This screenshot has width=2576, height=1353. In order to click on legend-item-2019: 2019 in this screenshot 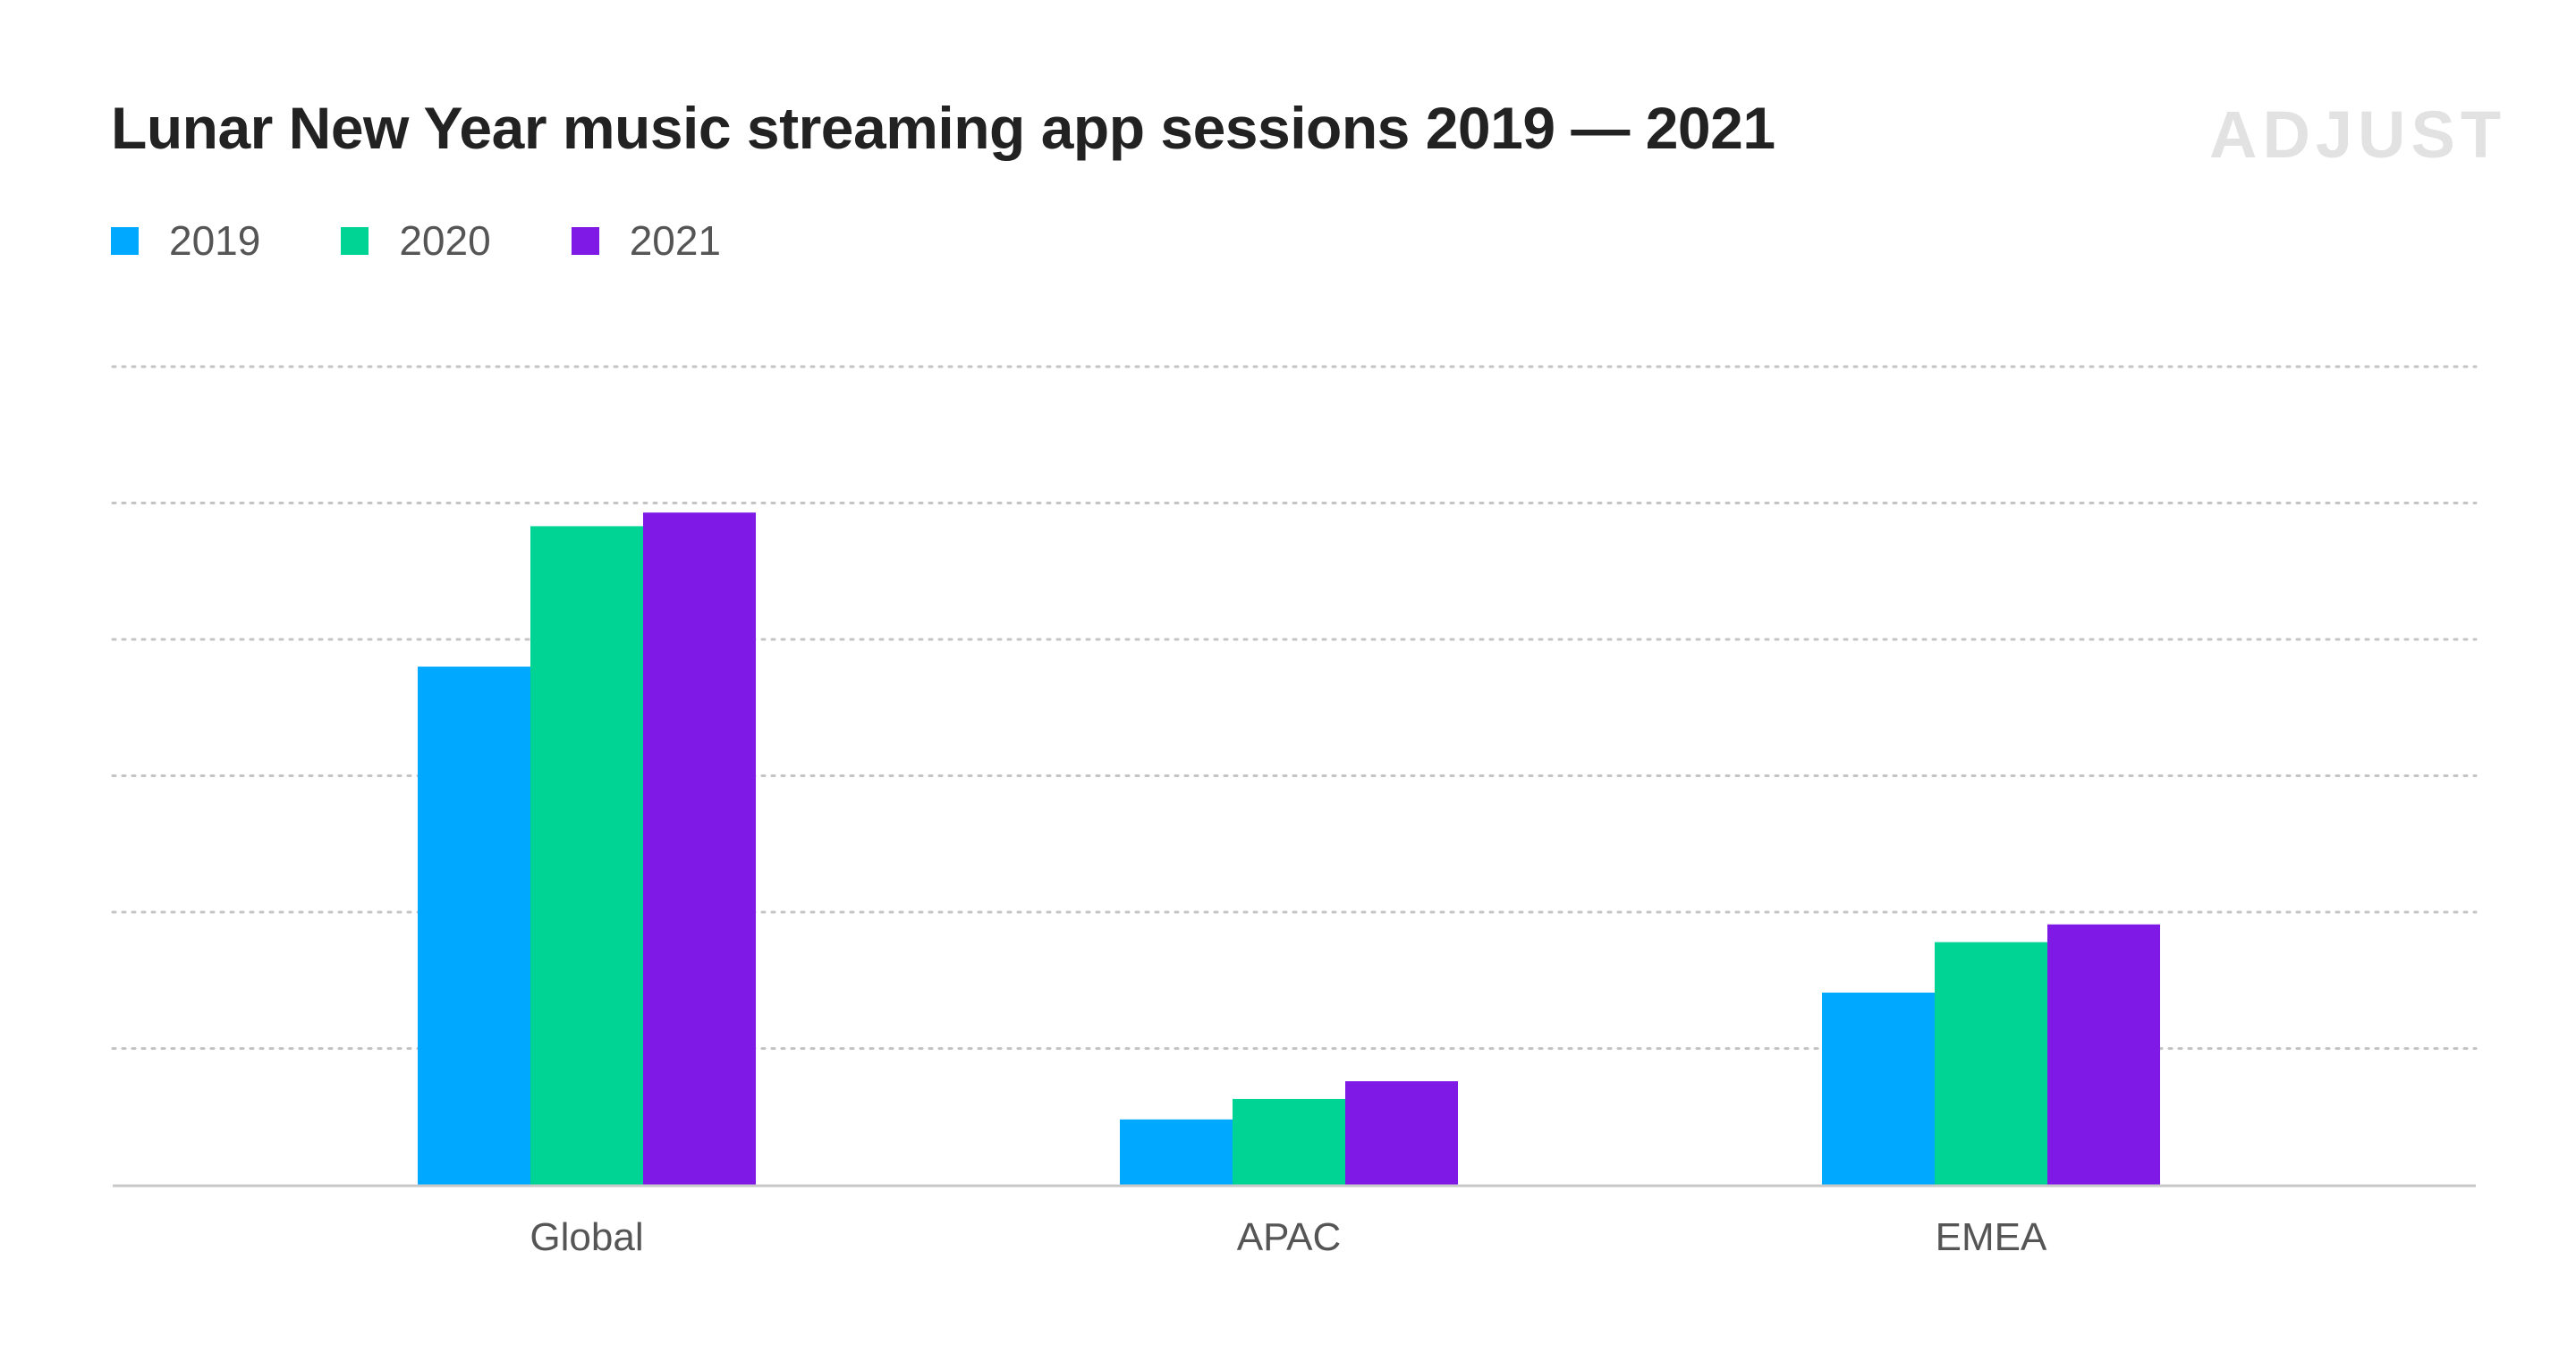, I will do `click(185, 240)`.